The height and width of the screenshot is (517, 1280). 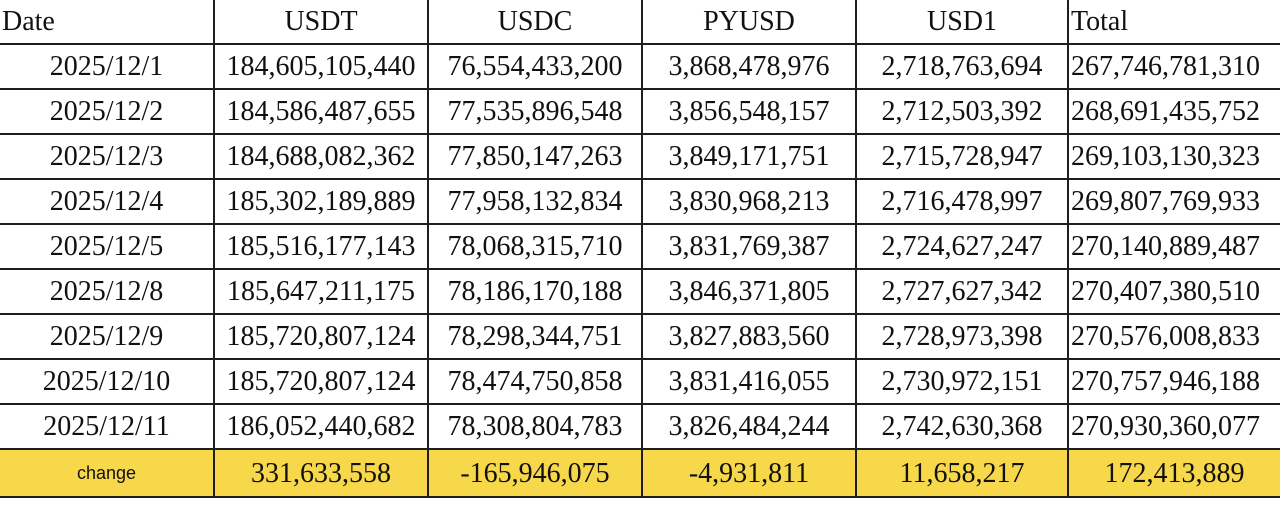 I want to click on total-cell: 270,576,008,833, so click(x=1173, y=336).